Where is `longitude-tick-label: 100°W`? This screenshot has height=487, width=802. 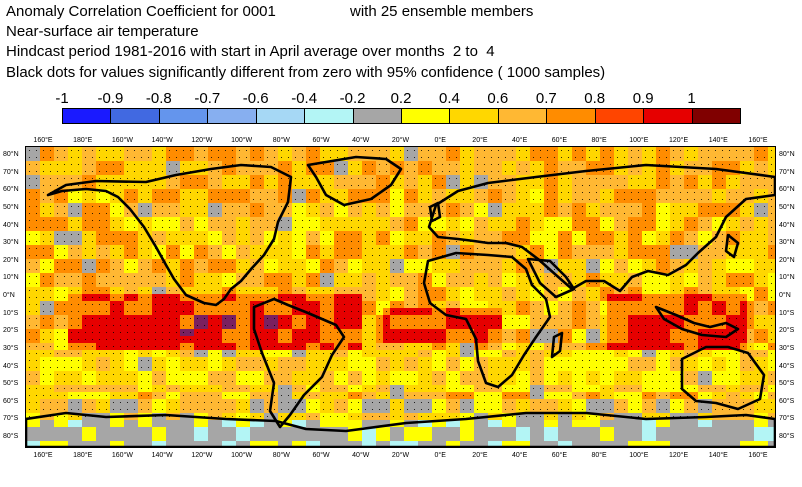
longitude-tick-label: 100°W is located at coordinates (242, 140).